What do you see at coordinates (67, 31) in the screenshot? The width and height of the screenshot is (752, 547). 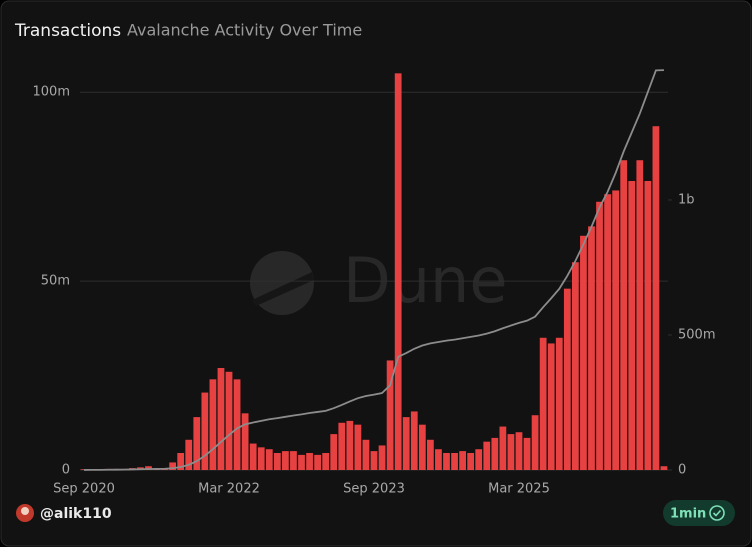 I see `chart-title: Transactions` at bounding box center [67, 31].